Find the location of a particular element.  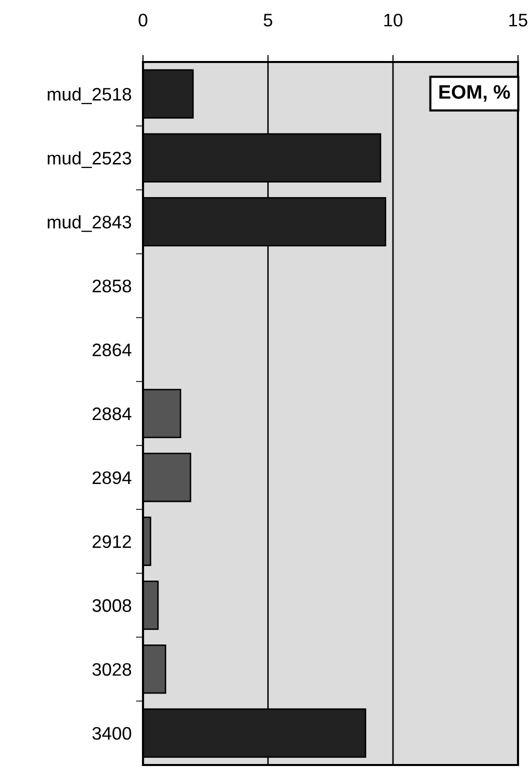

y-tick-label: 2858 is located at coordinates (112, 286).